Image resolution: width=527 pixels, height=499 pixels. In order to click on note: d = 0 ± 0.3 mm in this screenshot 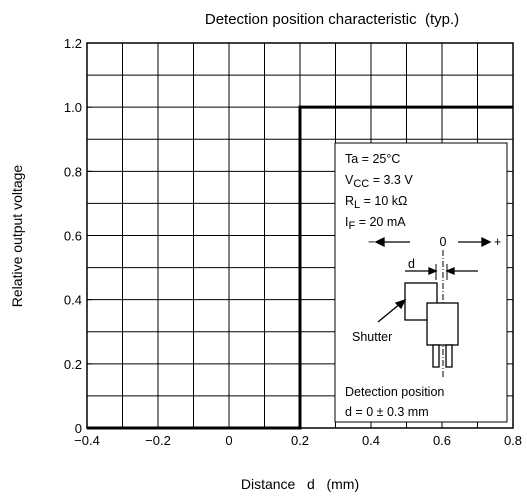, I will do `click(387, 412)`.